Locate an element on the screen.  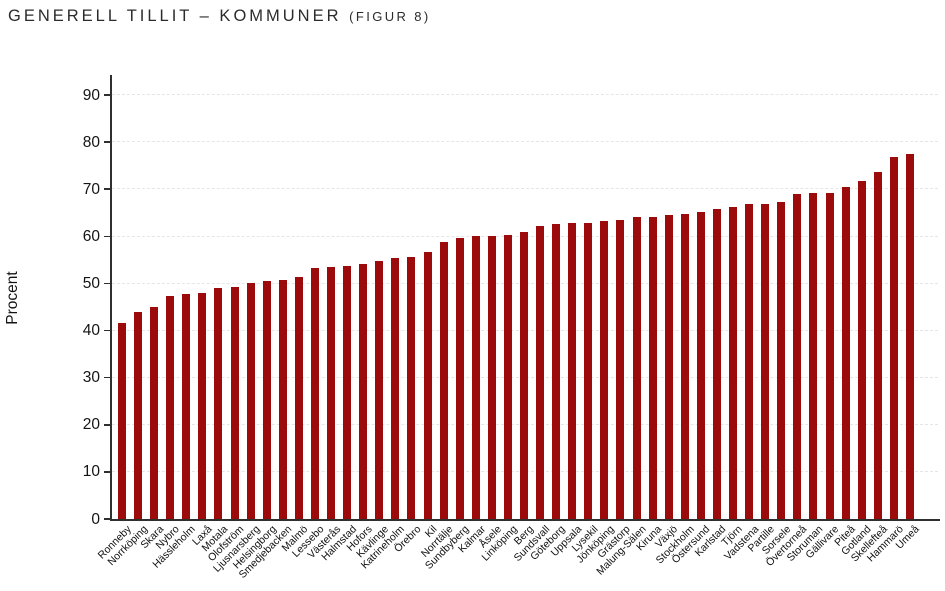
bar-Ljusnarsberg is located at coordinates (250, 401).